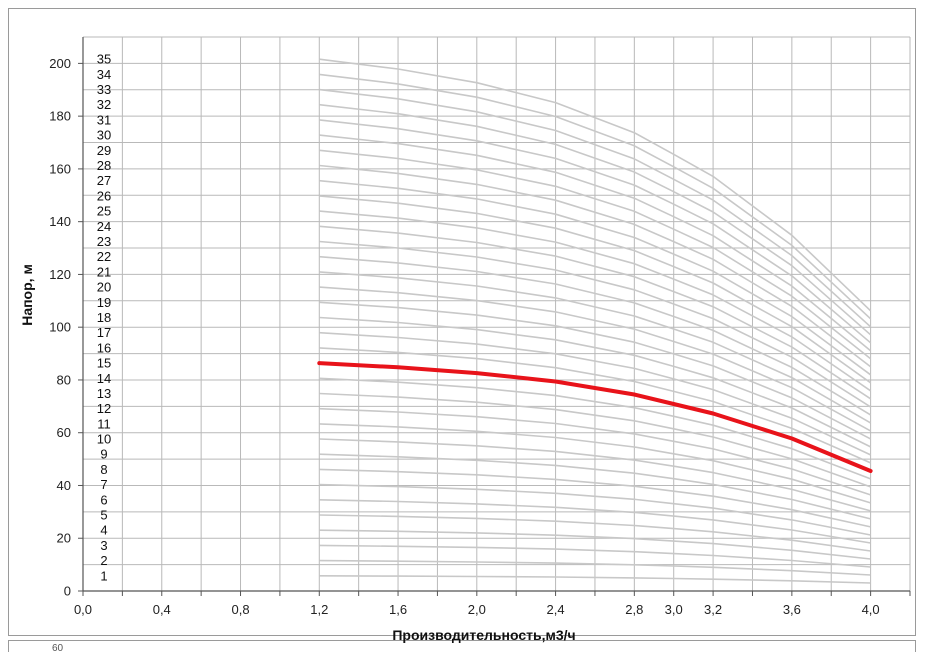  What do you see at coordinates (556, 609) in the screenshot?
I see `x-tick-label: 2,4` at bounding box center [556, 609].